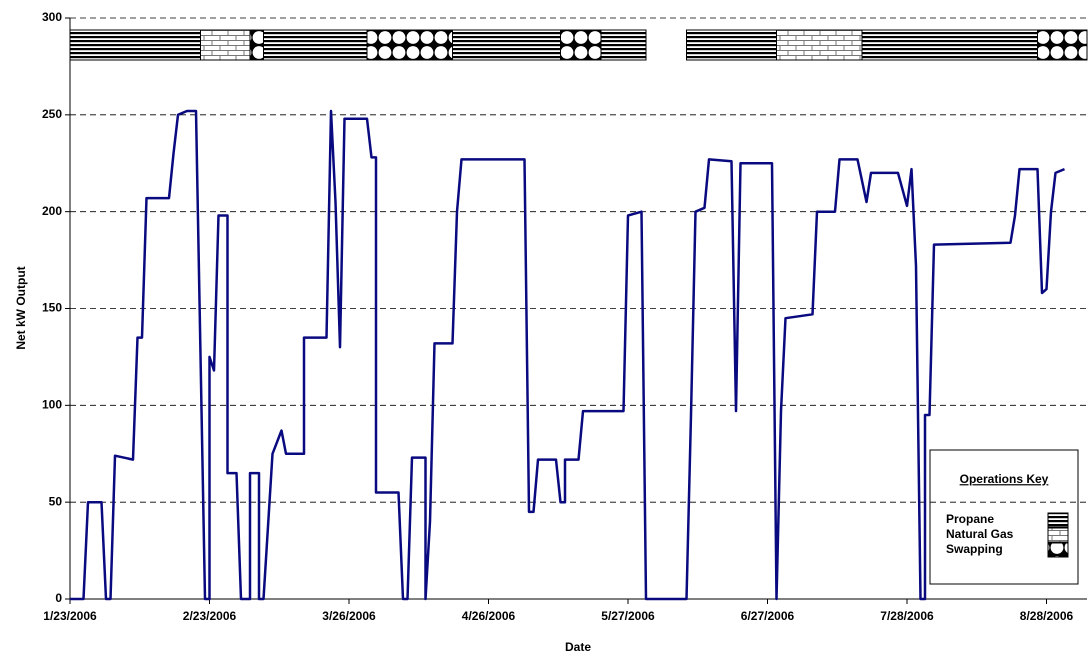 The image size is (1088, 656). What do you see at coordinates (1047, 616) in the screenshot?
I see `x-tick-label: 8/28/2006` at bounding box center [1047, 616].